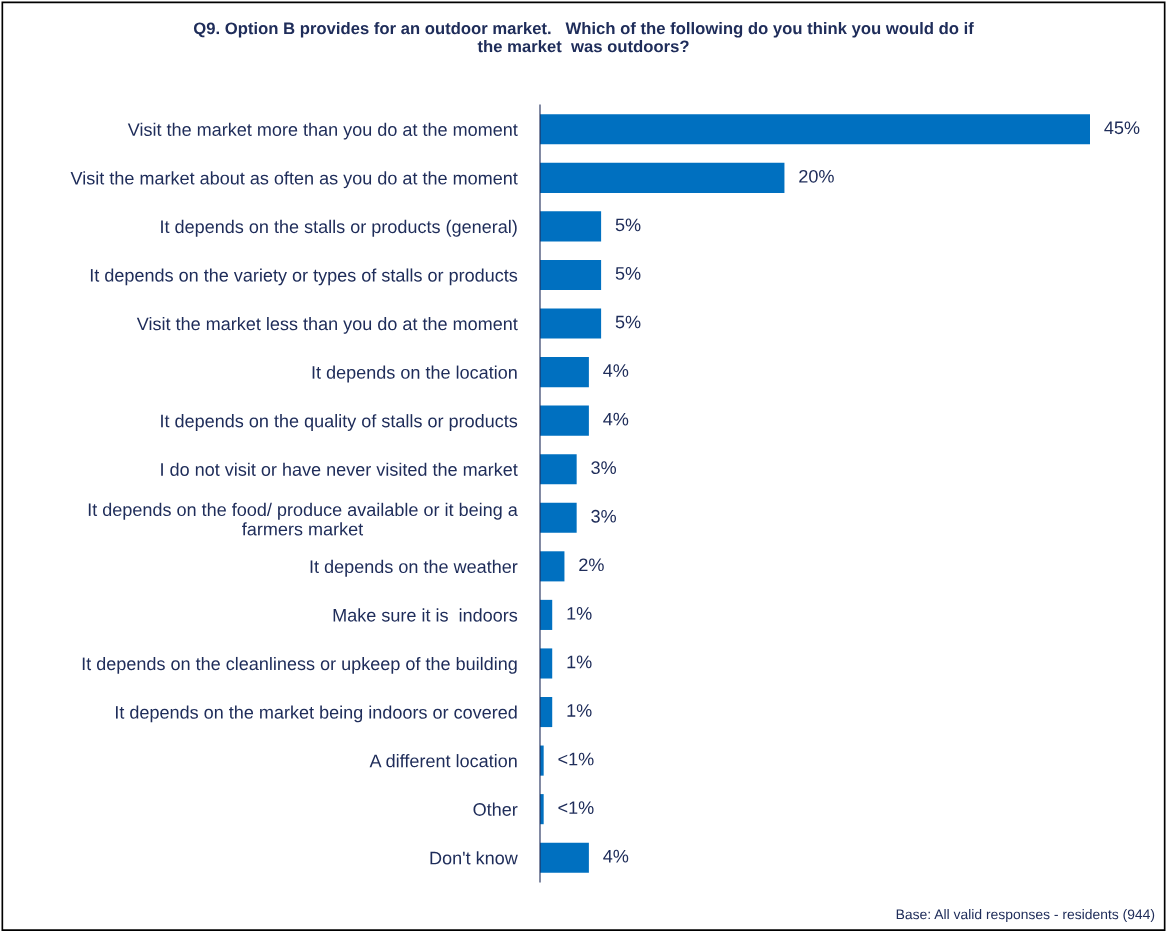  Describe the element at coordinates (294, 180) in the screenshot. I see `y-tick-label: Visit the market about as often as you do at the moment` at that location.